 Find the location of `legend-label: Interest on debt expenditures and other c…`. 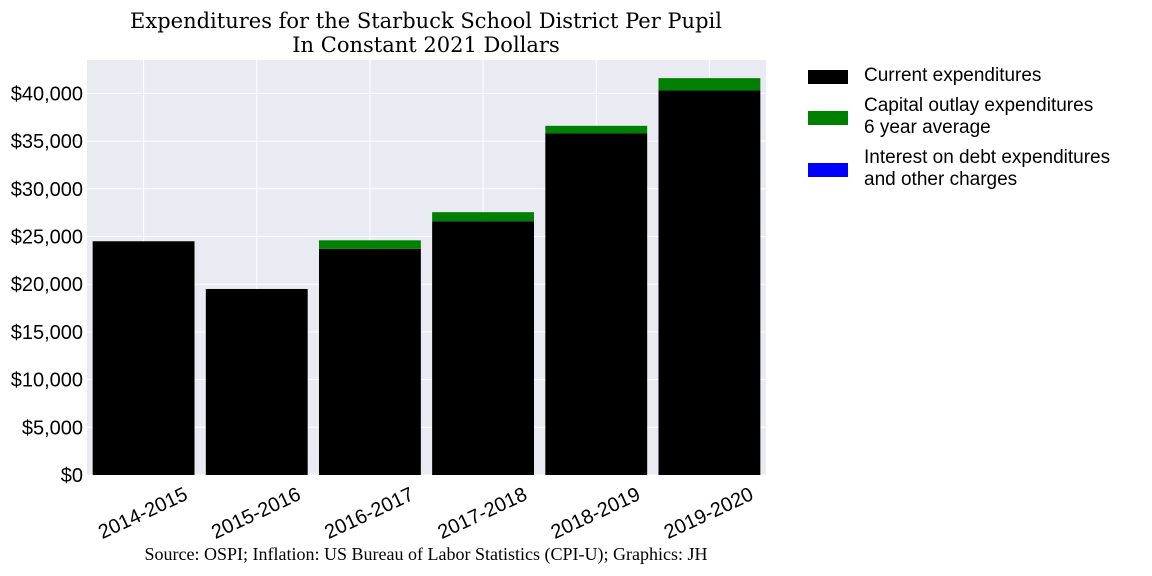

legend-label: Interest on debt expenditures and other c… is located at coordinates (987, 168).